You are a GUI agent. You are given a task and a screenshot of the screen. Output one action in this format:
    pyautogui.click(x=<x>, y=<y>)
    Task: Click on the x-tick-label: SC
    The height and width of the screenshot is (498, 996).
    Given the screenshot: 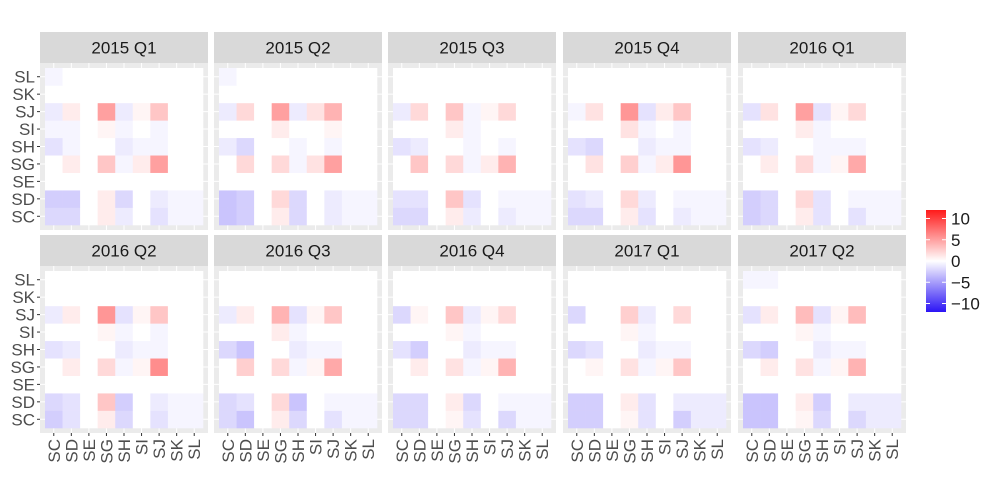 What is the action you would take?
    pyautogui.click(x=228, y=451)
    